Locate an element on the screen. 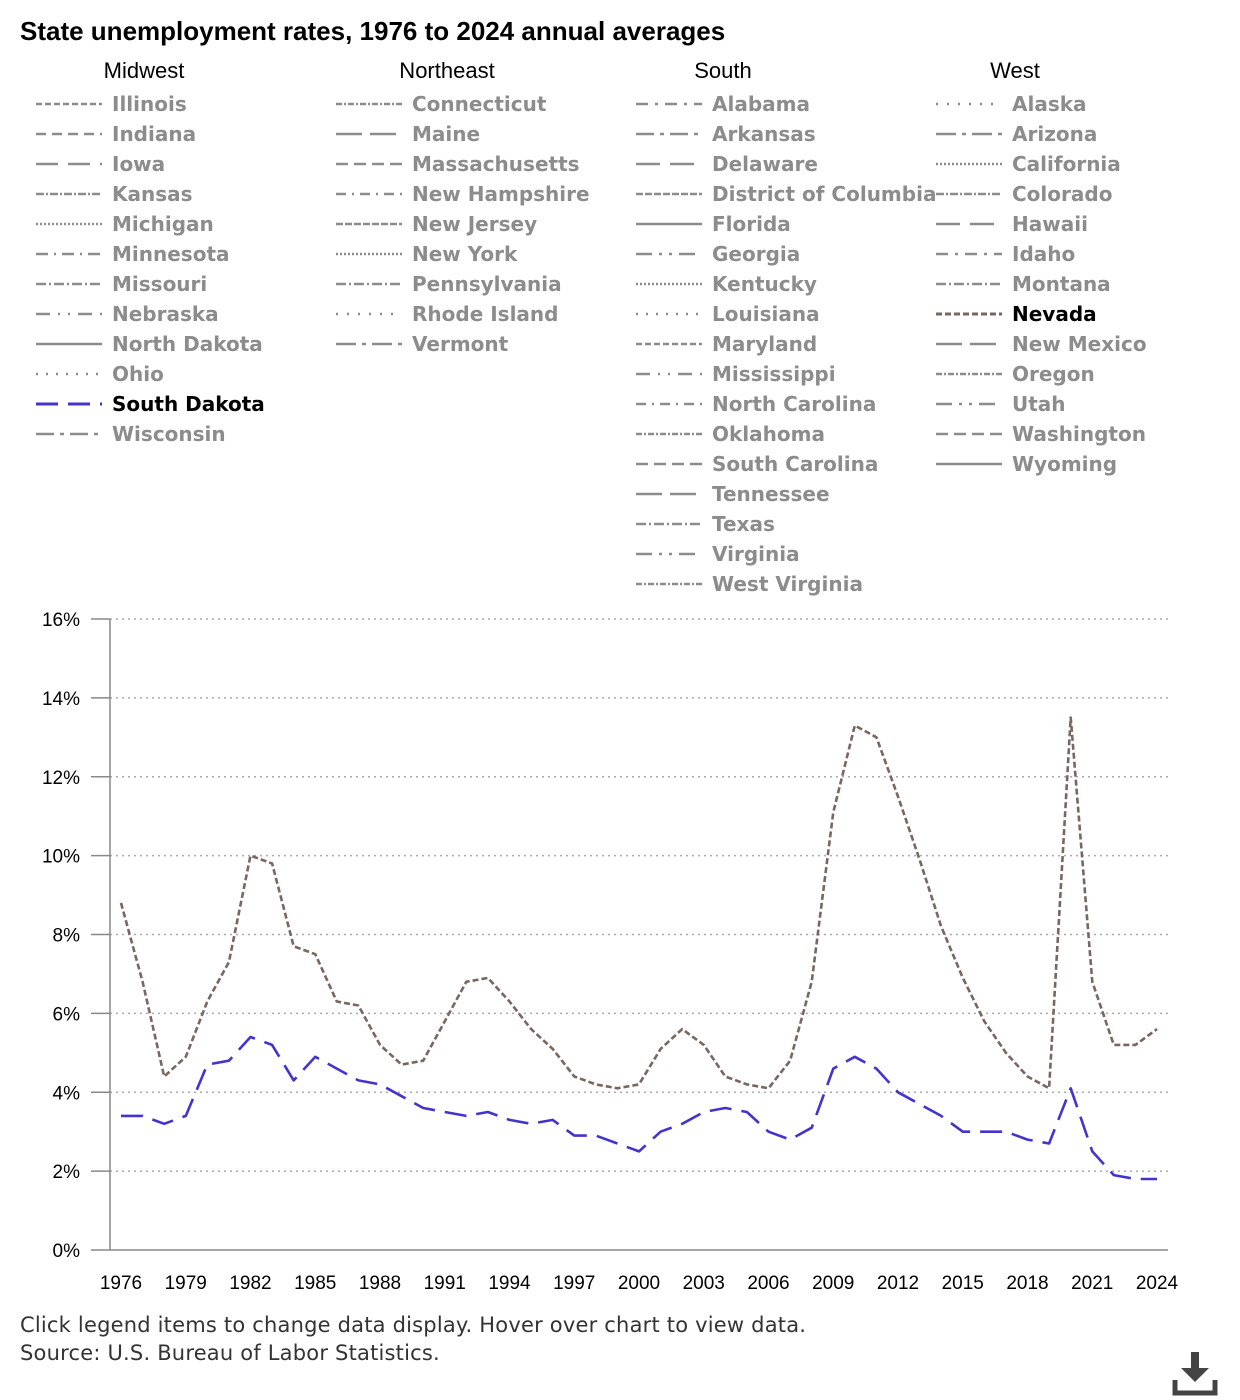  legend-label: Alabama is located at coordinates (761, 104).